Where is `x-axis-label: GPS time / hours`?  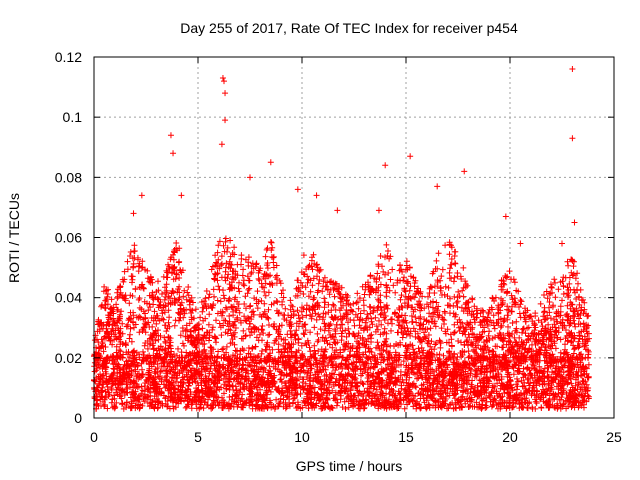
x-axis-label: GPS time / hours is located at coordinates (349, 466).